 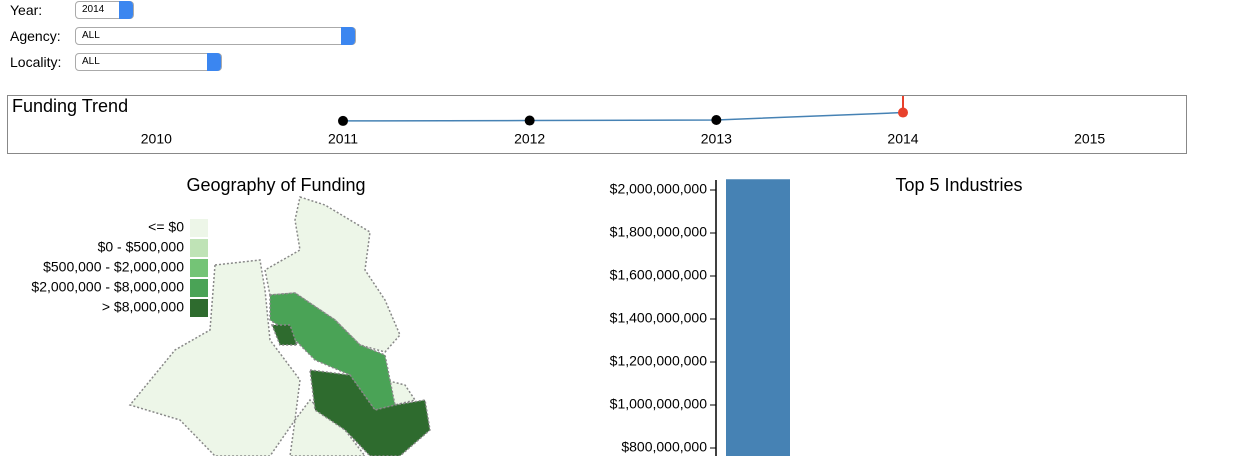 I want to click on bar-title: Top 5 Industries, so click(x=958, y=185).